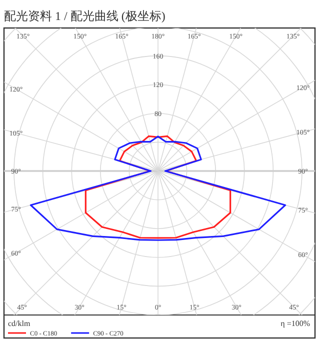  I want to click on title: 配光资料 1 / 配光曲线 (极坐标), so click(85, 16).